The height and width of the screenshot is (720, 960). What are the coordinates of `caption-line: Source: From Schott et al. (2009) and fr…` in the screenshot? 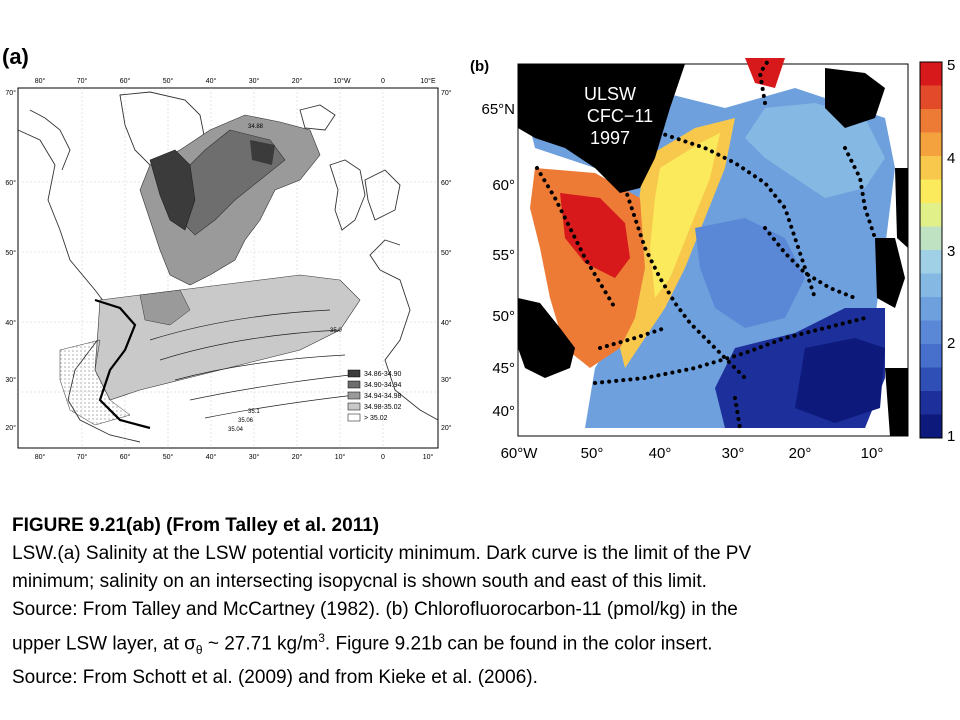 It's located at (275, 678).